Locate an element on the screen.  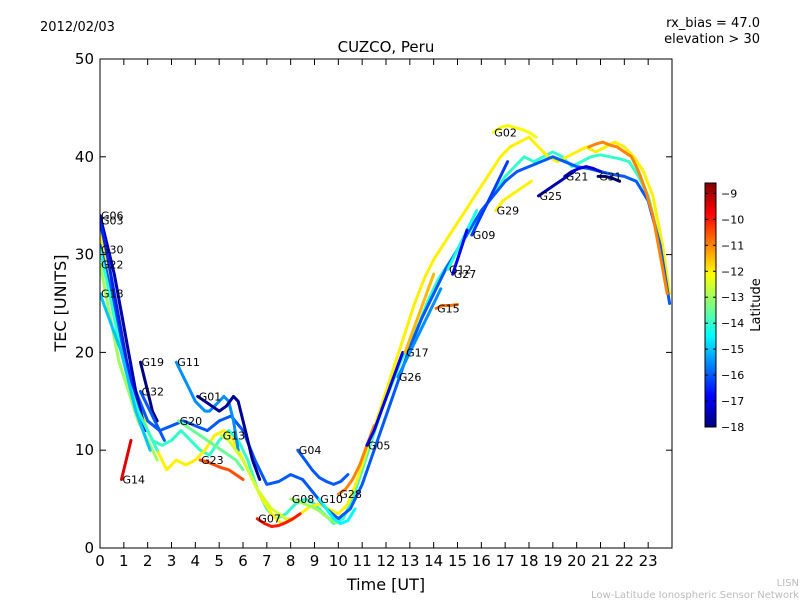
sat-label-g12: G12 is located at coordinates (460, 269).